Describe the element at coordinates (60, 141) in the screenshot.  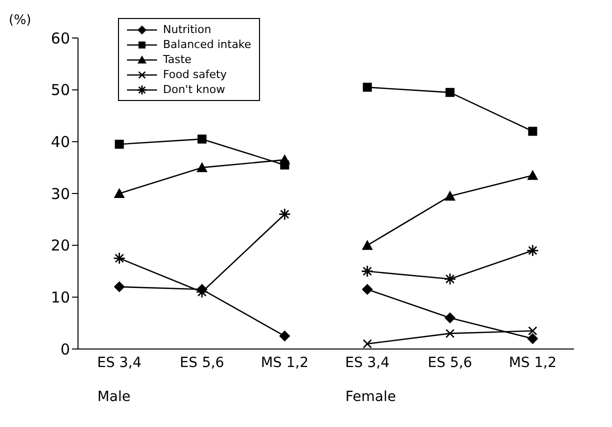
I see `y-tick-label: 40` at that location.